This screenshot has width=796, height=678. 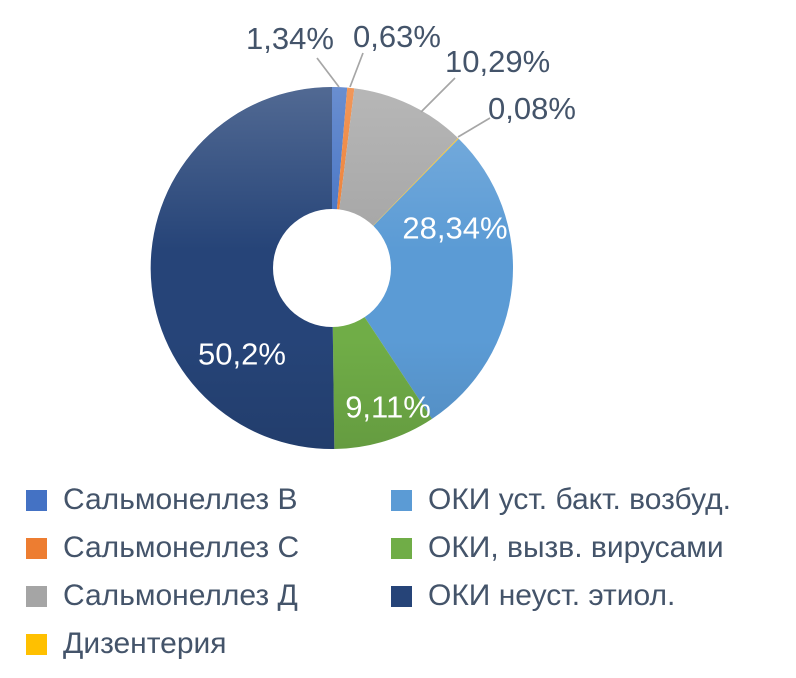 I want to click on legend-item-salmonellez-c: Сальмонеллез С, so click(x=162, y=548).